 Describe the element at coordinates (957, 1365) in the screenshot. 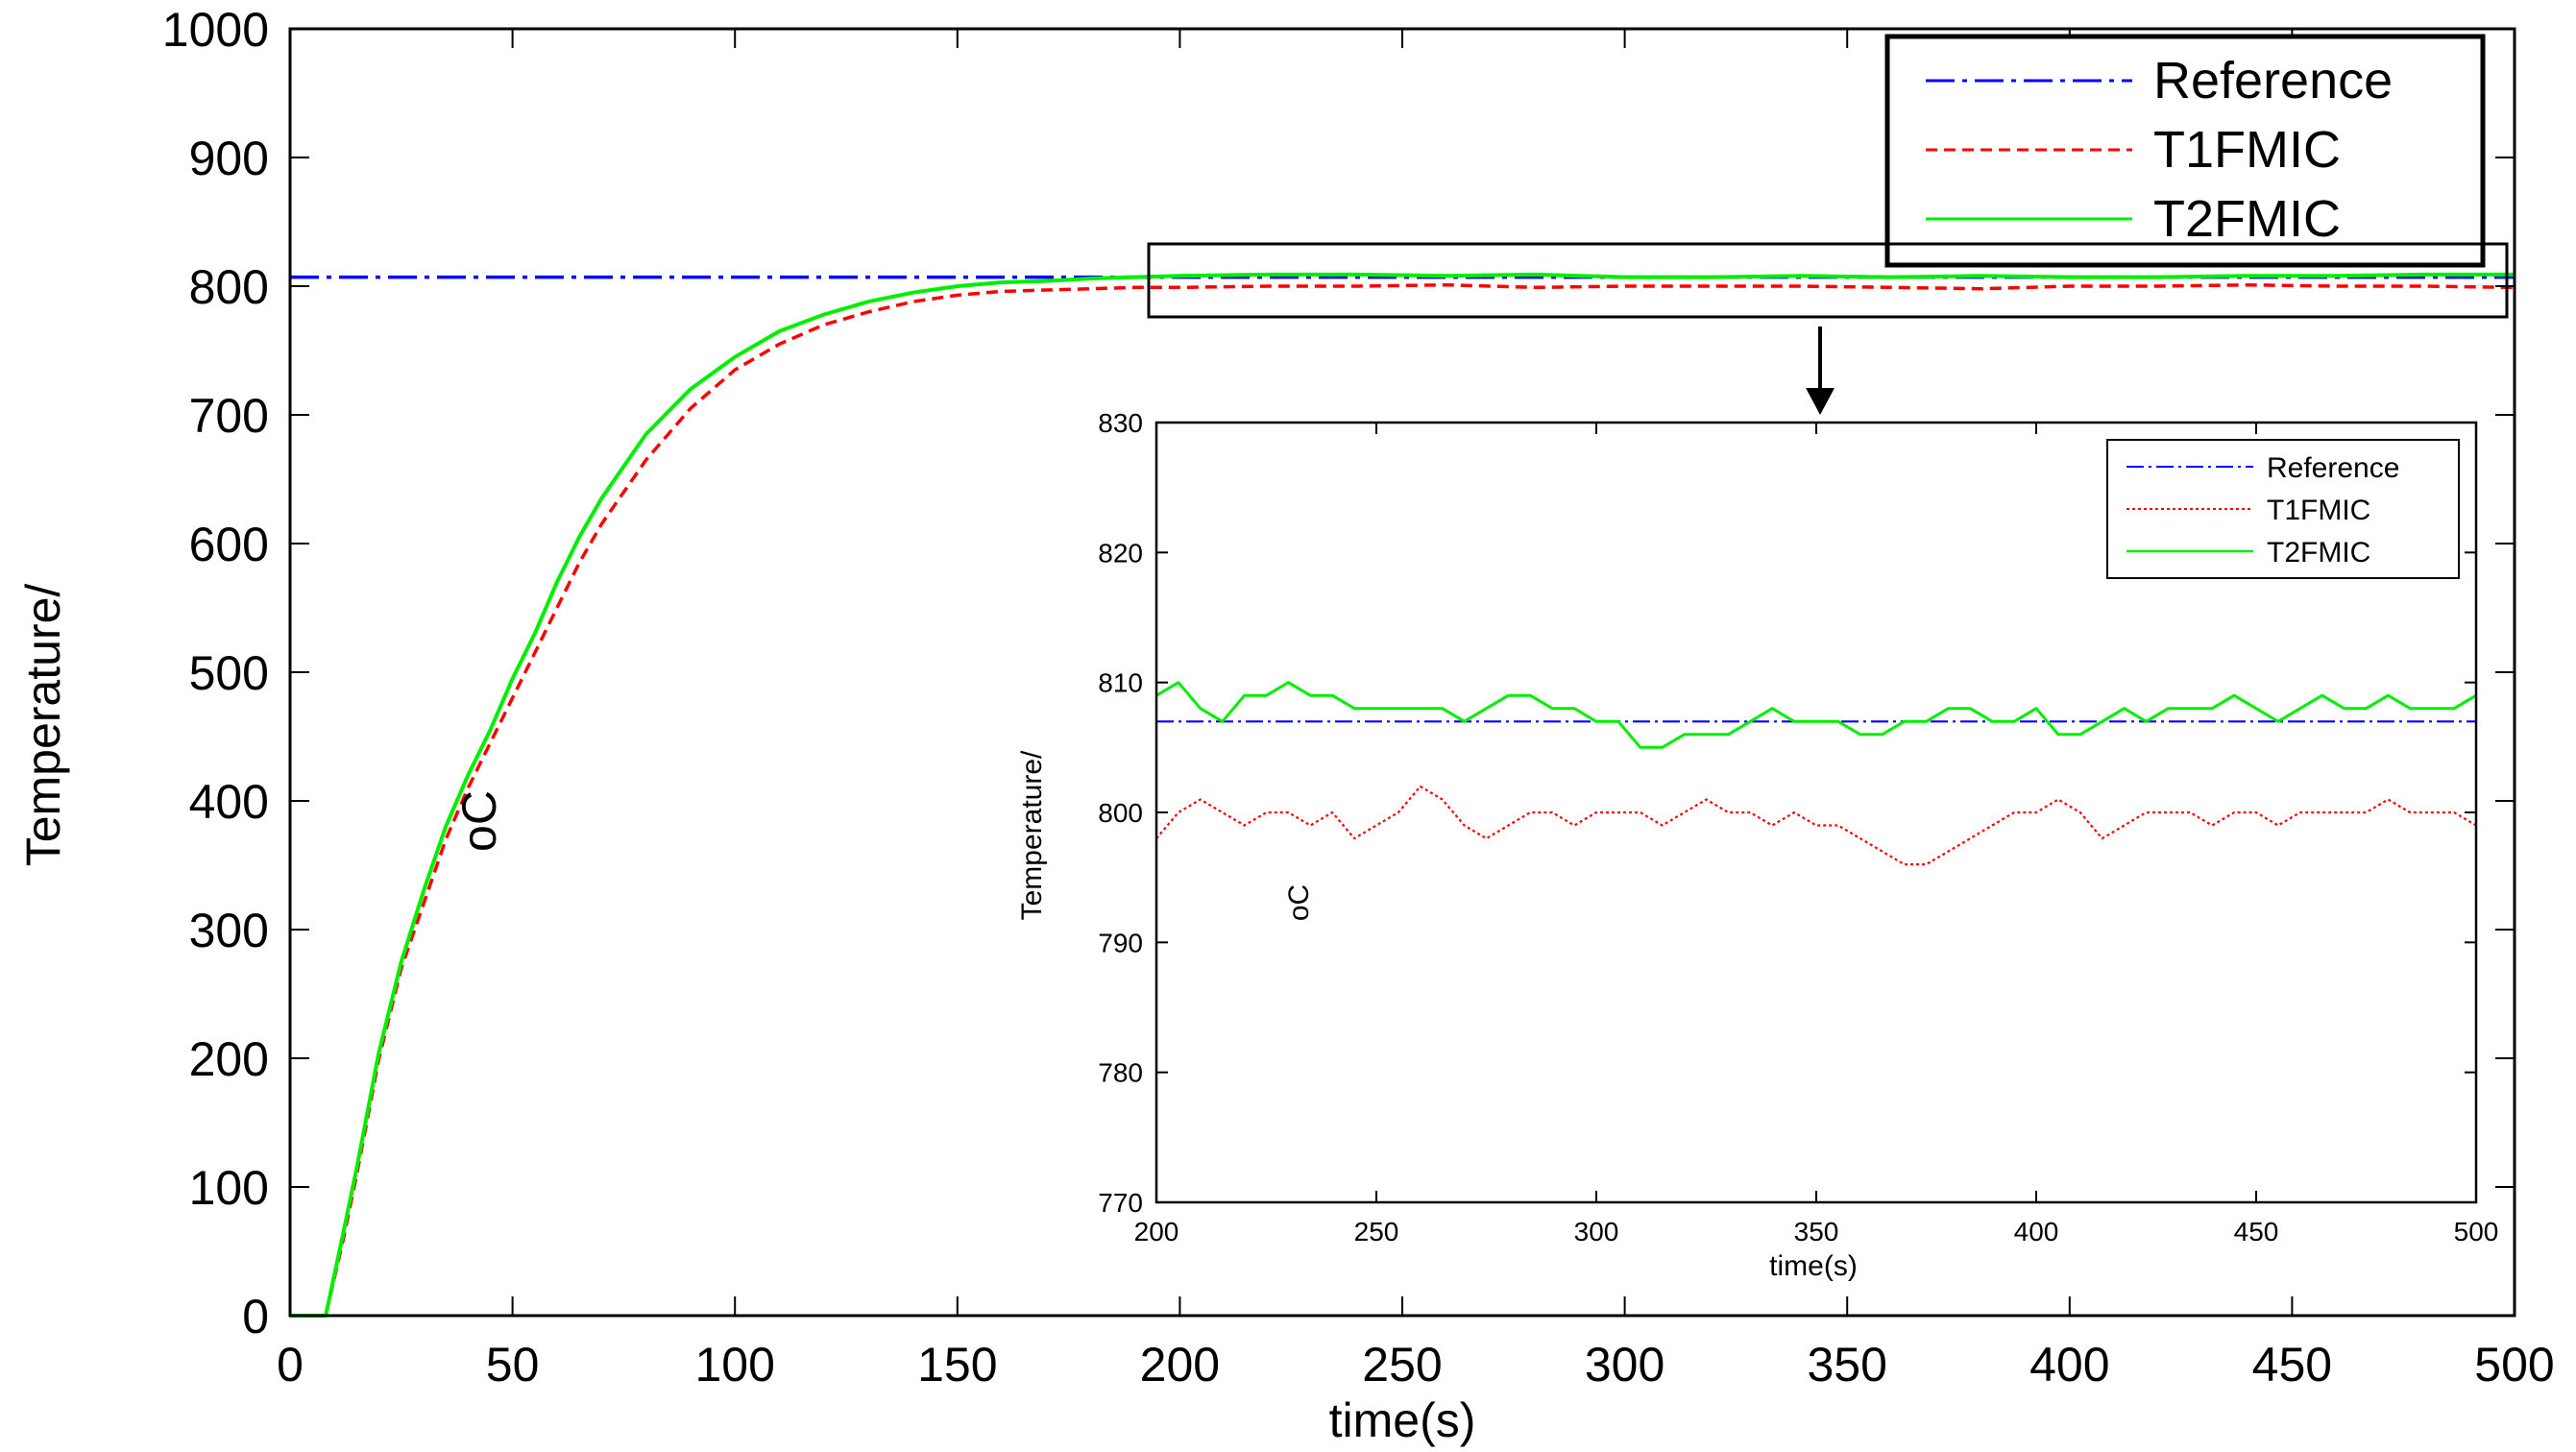

I see `main-x-tick-label: 150` at that location.